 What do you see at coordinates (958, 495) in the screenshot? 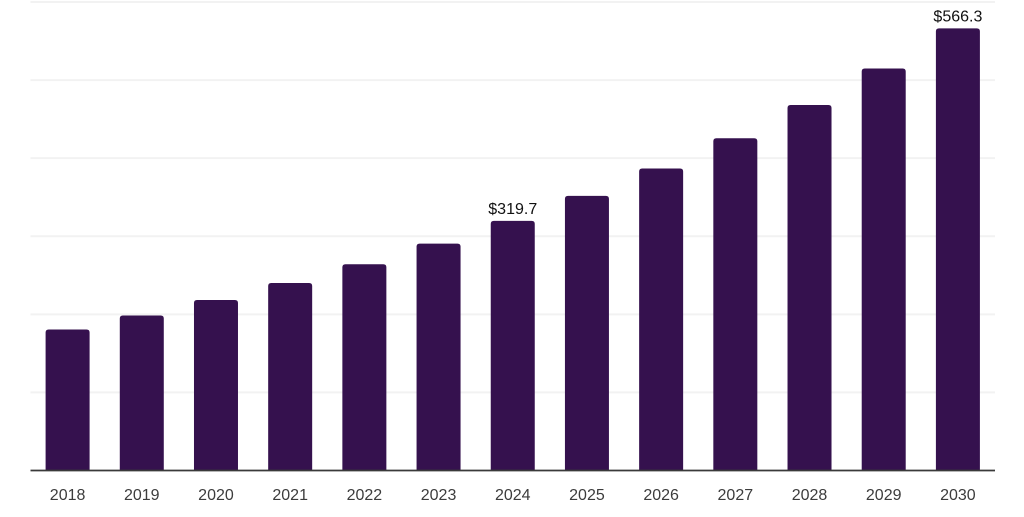
I see `x-tick-label: 2030` at bounding box center [958, 495].